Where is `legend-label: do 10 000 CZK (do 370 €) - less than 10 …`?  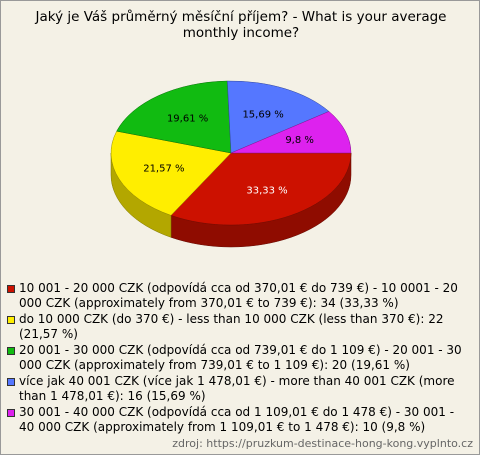
legend-label: do 10 000 CZK (do 370 €) - less than 10 … is located at coordinates (231, 326).